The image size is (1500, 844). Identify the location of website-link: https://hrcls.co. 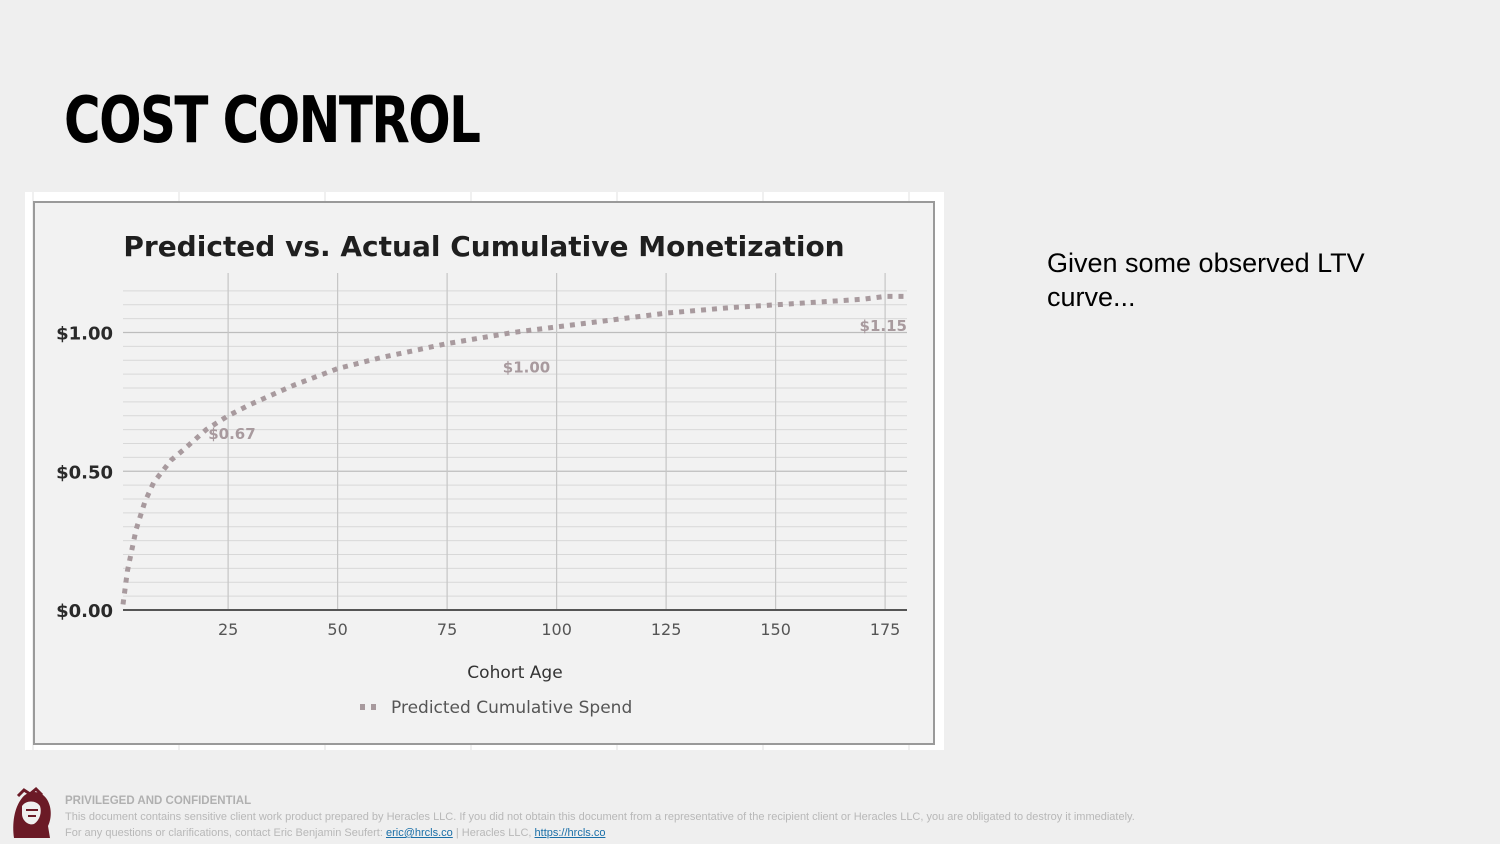
(570, 833).